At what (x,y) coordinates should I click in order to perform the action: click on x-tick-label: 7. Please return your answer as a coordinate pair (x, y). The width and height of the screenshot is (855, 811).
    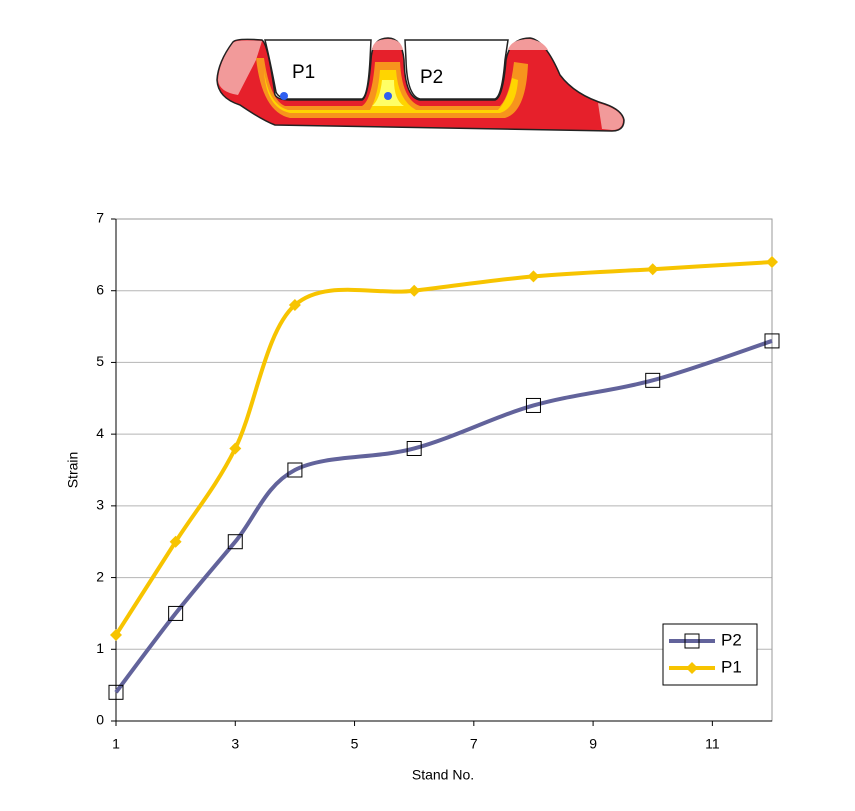
    Looking at the image, I should click on (474, 744).